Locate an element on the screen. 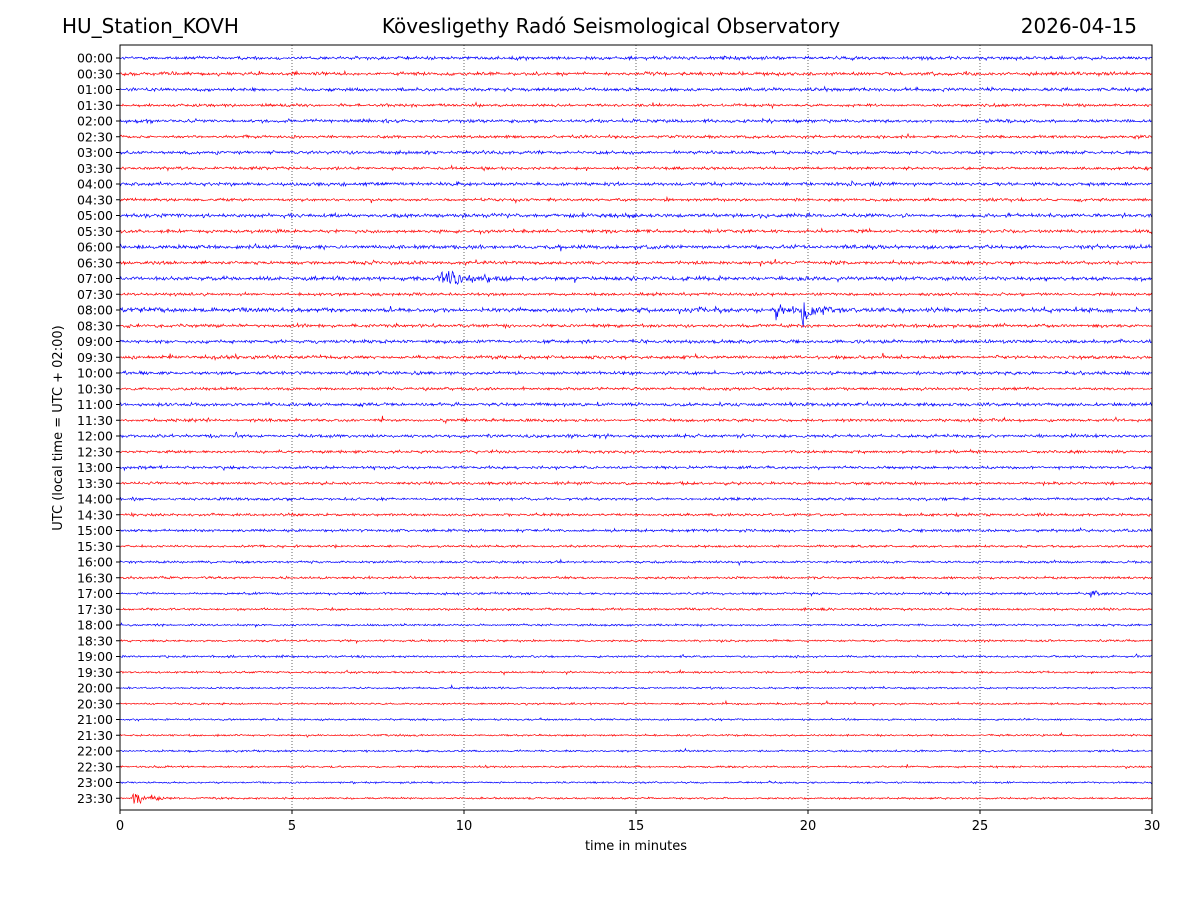  trace-2000 is located at coordinates (636, 687).